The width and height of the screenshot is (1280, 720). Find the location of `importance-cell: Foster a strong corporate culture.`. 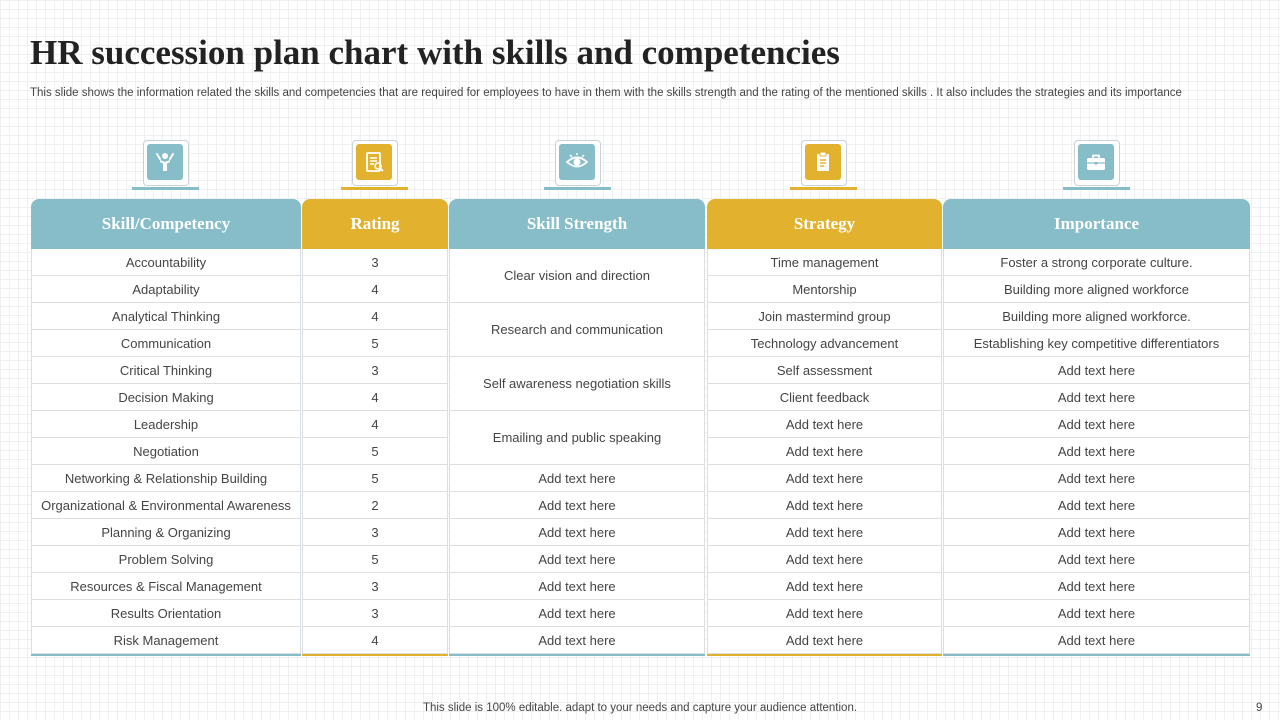

importance-cell: Foster a strong corporate culture. is located at coordinates (1096, 262).